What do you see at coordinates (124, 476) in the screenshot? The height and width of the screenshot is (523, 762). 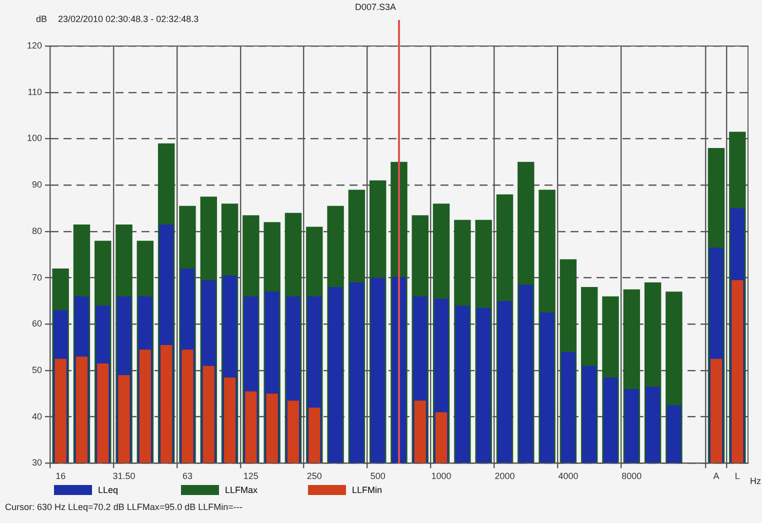 I see `x-tick-label: 31.50` at bounding box center [124, 476].